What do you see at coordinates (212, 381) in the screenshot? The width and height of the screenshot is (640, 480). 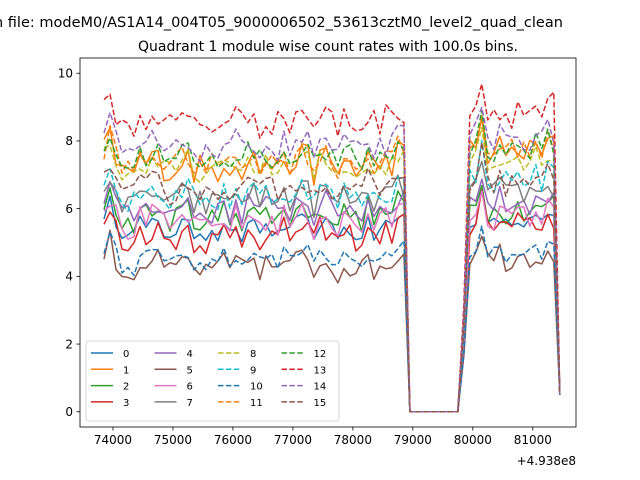 I see `legend-box` at bounding box center [212, 381].